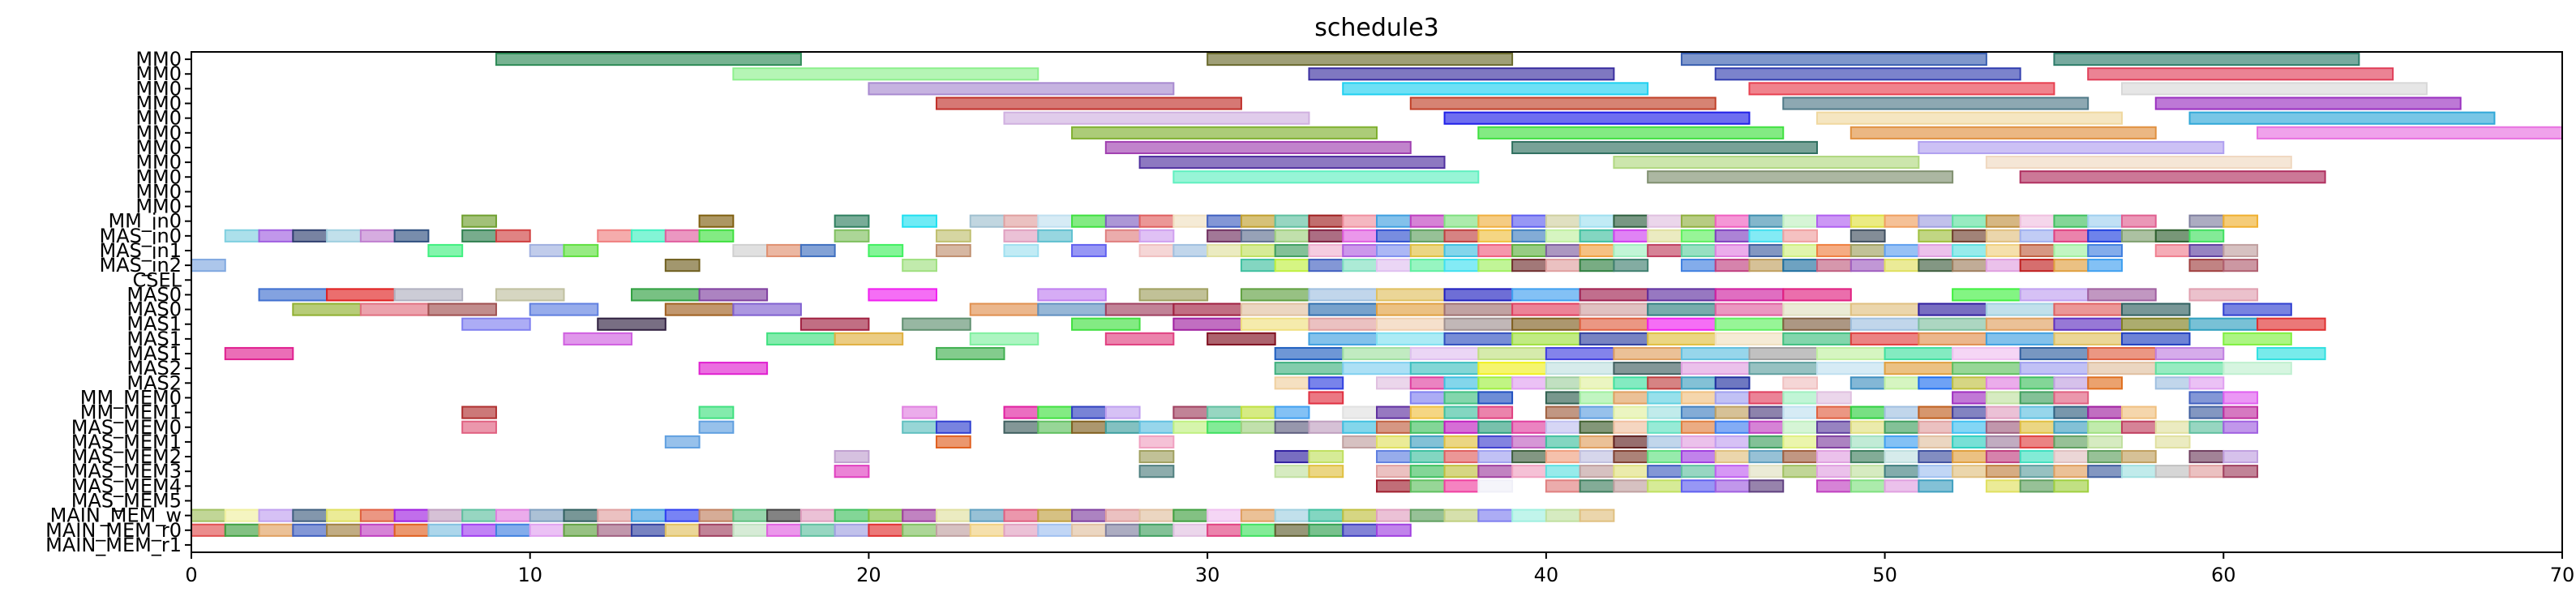 Image resolution: width=2576 pixels, height=605 pixels. Describe the element at coordinates (145, 222) in the screenshot. I see `y-tick-label: MM_in0` at that location.